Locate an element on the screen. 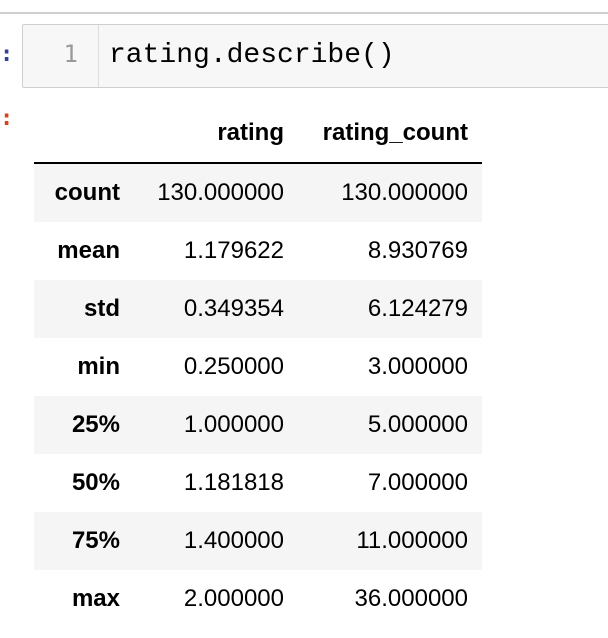 The width and height of the screenshot is (608, 638). table-row: 50% 1.181818 7.000000 is located at coordinates (258, 483).